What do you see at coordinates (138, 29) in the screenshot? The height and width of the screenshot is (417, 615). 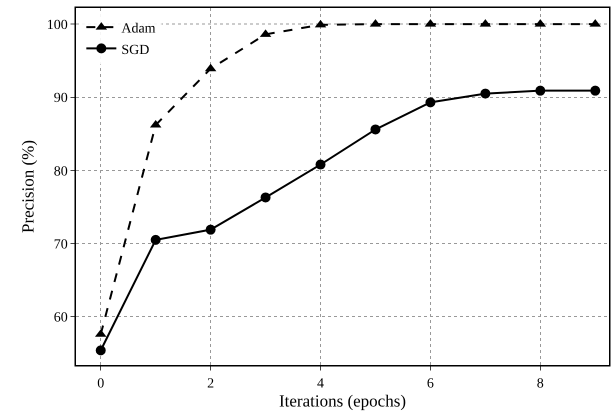 I see `legend-label: Adam` at bounding box center [138, 29].